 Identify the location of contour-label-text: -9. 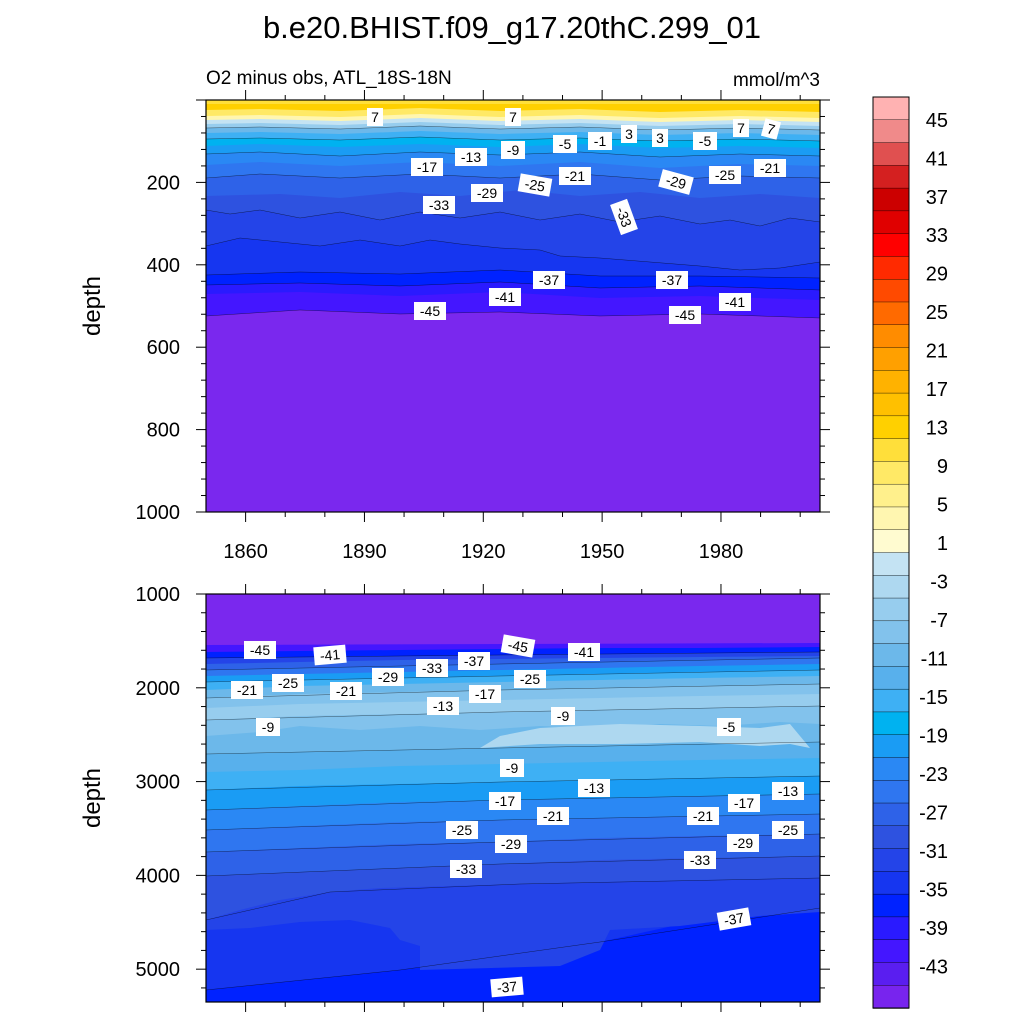
(512, 768).